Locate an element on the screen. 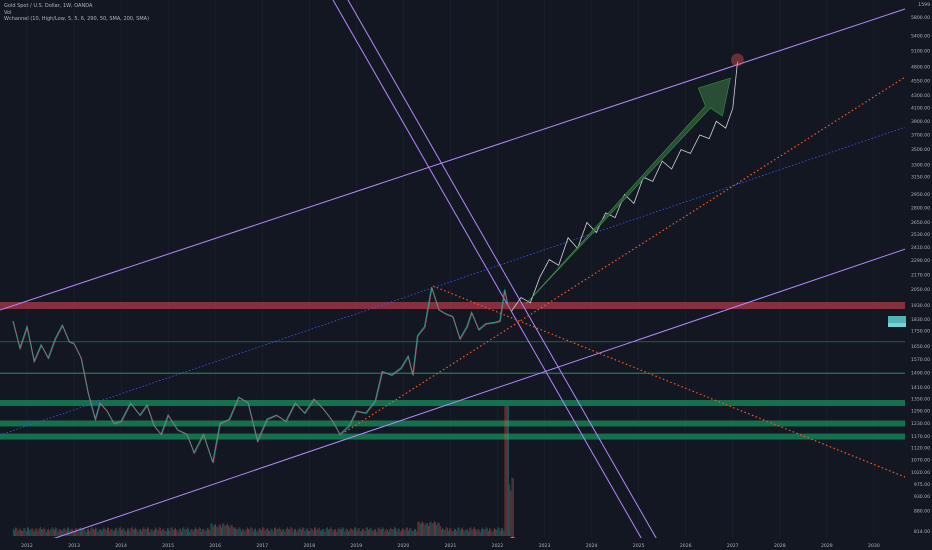  time-tick-label: 2020 is located at coordinates (404, 546).